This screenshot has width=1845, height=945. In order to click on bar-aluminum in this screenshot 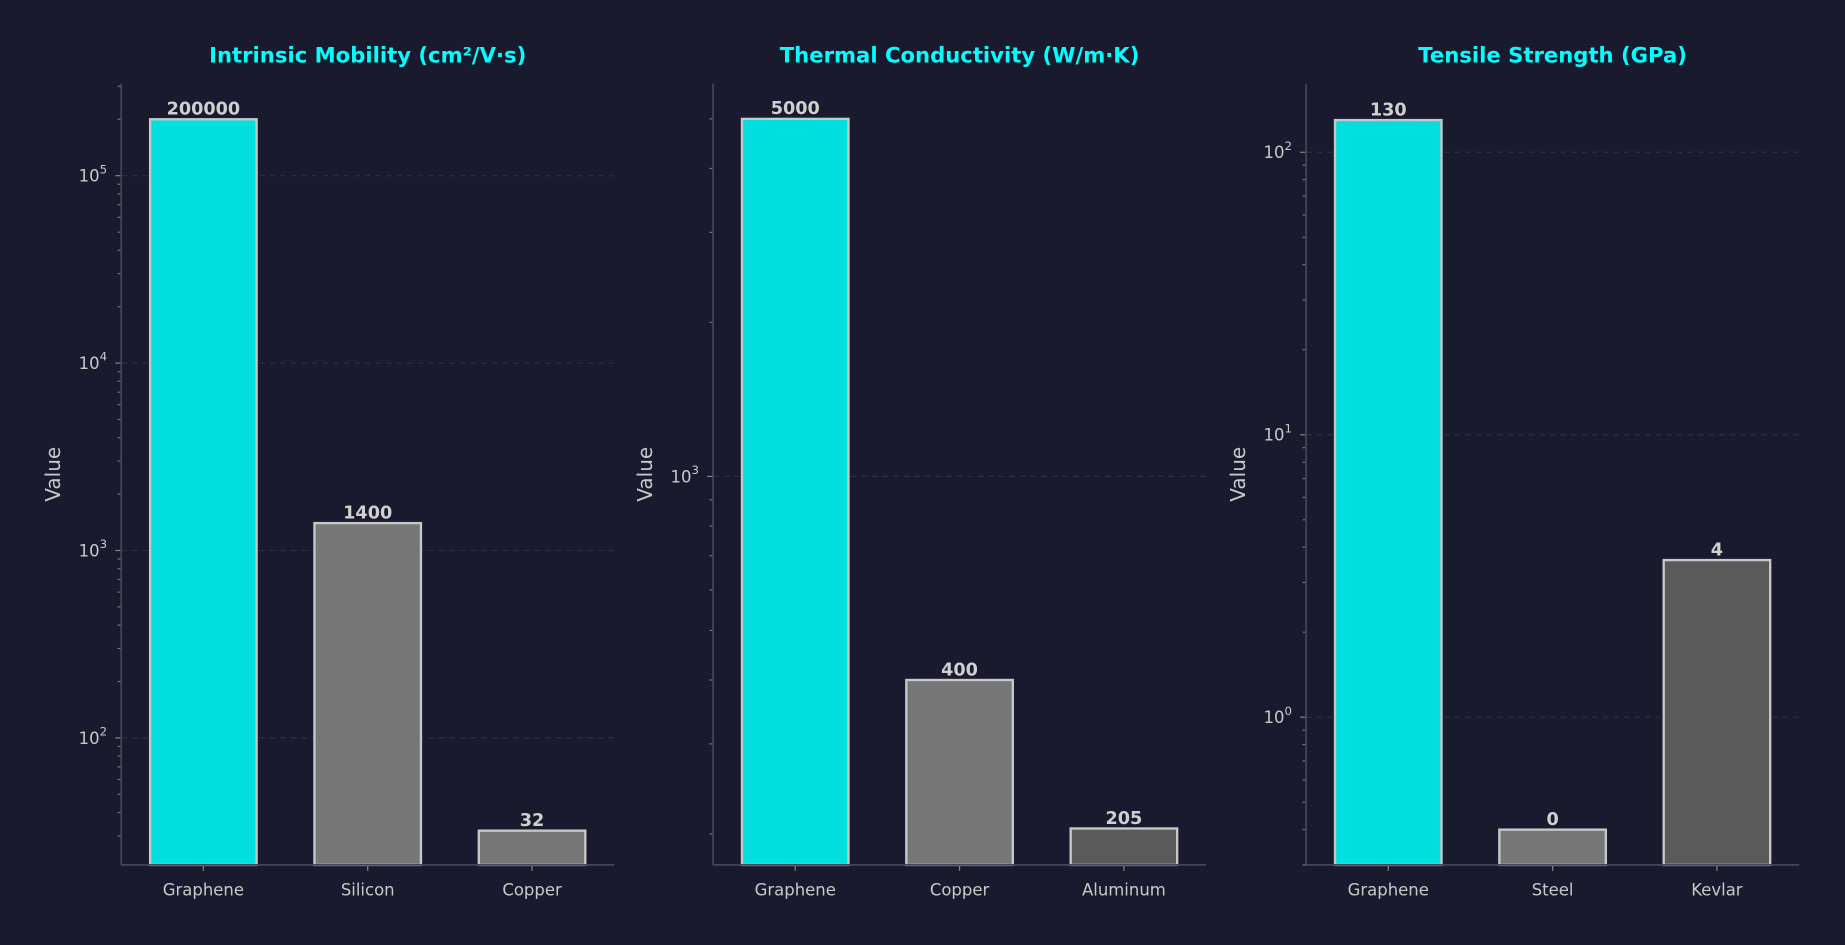, I will do `click(1124, 847)`.